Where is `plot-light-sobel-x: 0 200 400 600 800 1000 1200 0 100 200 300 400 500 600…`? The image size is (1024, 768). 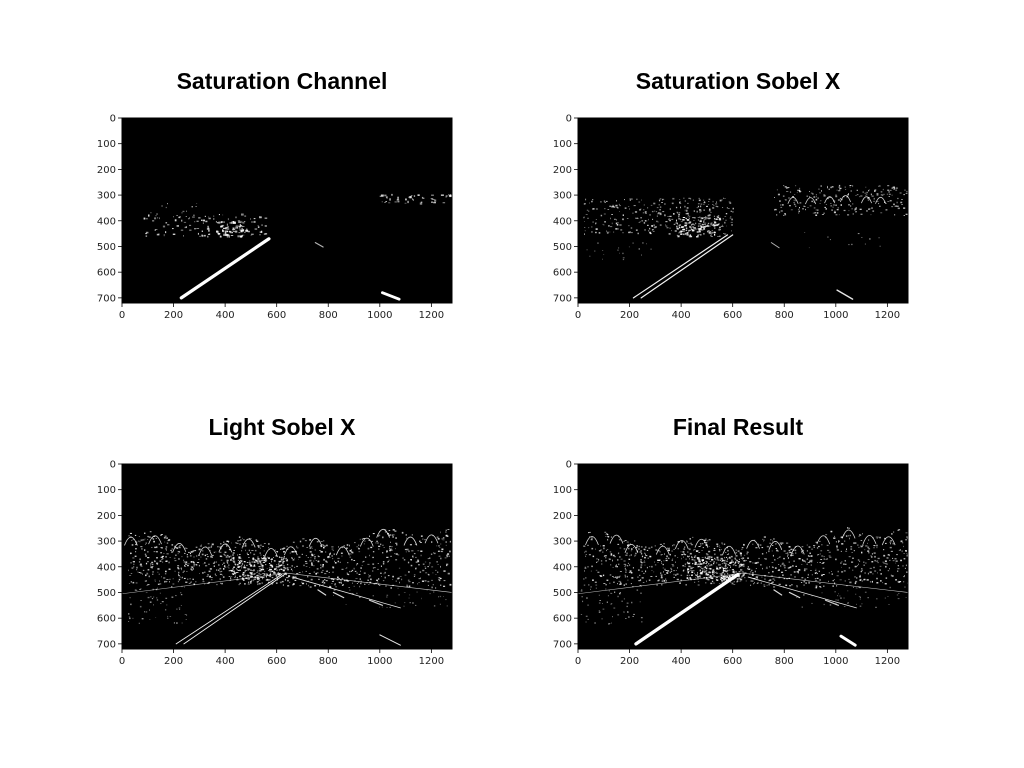
plot-light-sobel-x: 0 200 400 600 800 1000 1200 0 100 200 300 400 500 600… is located at coordinates (275, 563).